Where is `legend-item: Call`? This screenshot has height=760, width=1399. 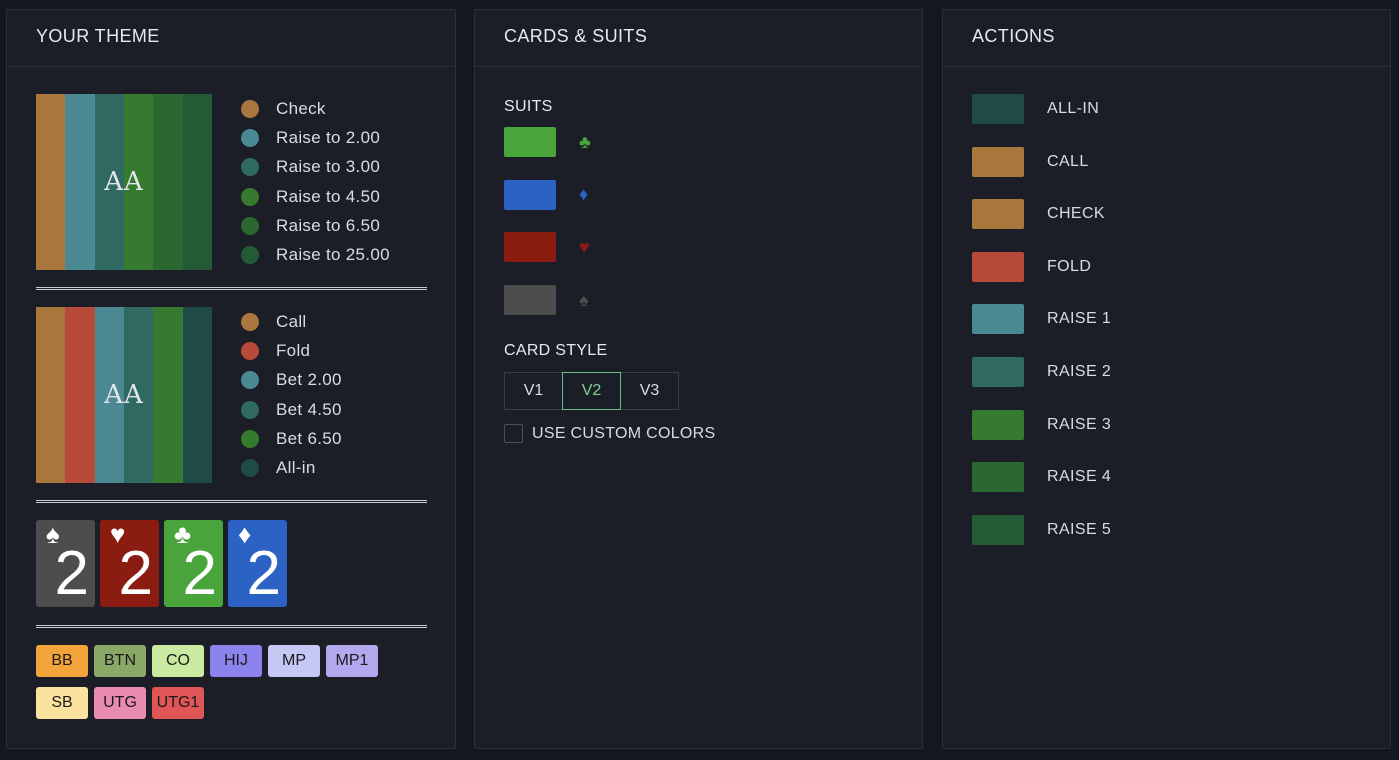
legend-item: Call is located at coordinates (291, 321).